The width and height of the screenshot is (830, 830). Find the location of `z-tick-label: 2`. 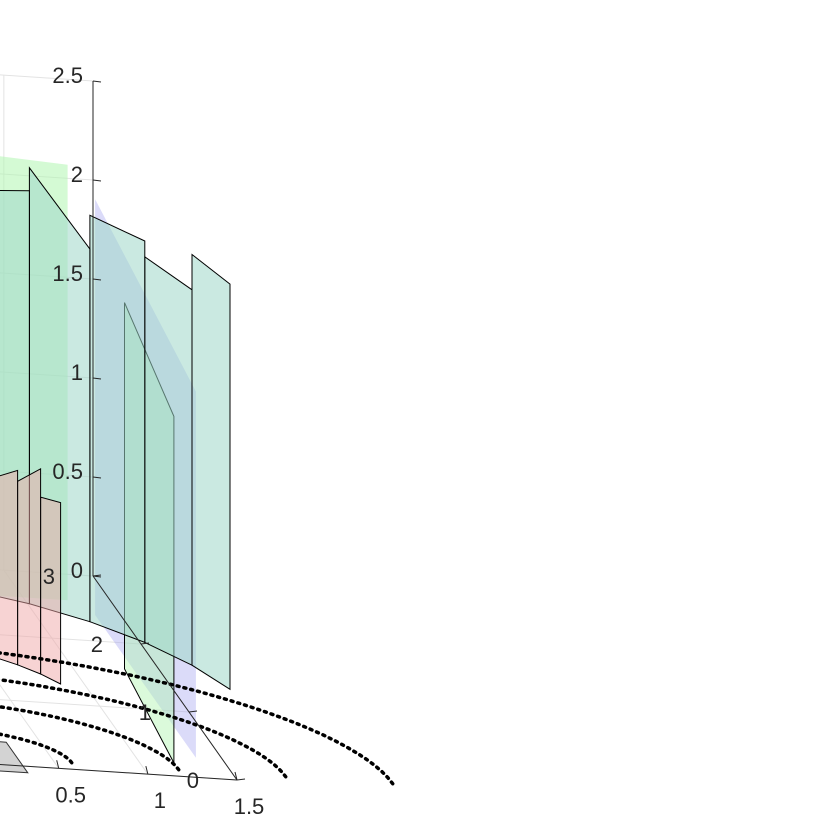

z-tick-label: 2 is located at coordinates (77, 174).